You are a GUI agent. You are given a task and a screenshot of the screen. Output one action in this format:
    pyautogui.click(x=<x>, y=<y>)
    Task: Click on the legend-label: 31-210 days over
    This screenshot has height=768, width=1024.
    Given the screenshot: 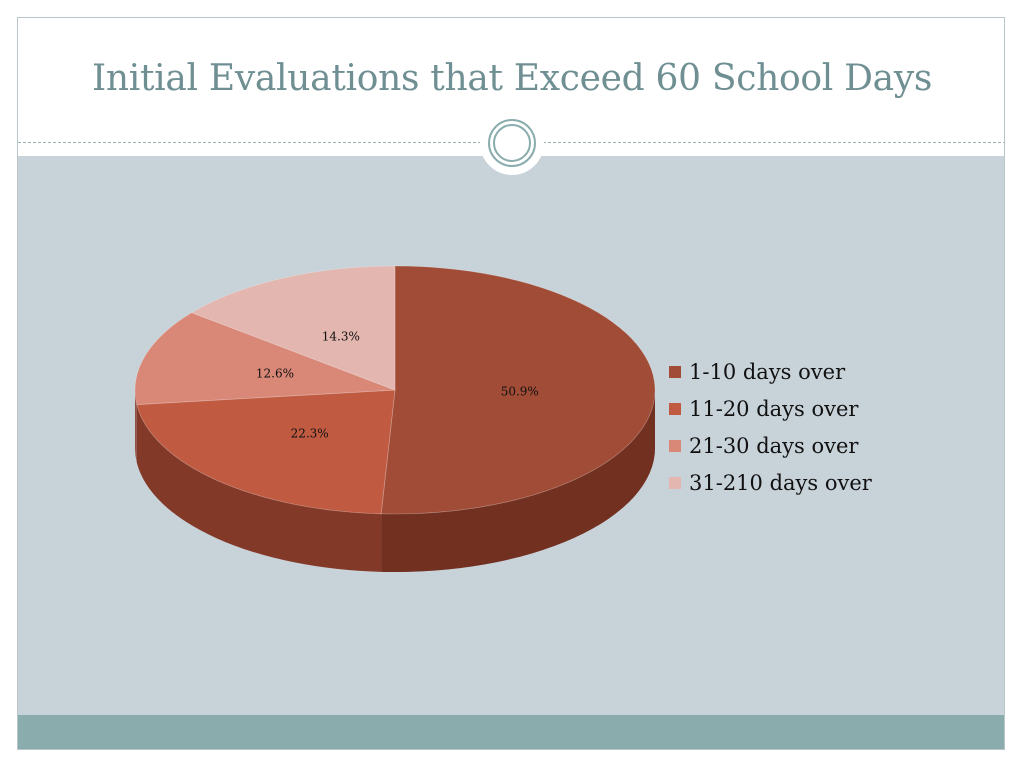 What is the action you would take?
    pyautogui.click(x=780, y=482)
    